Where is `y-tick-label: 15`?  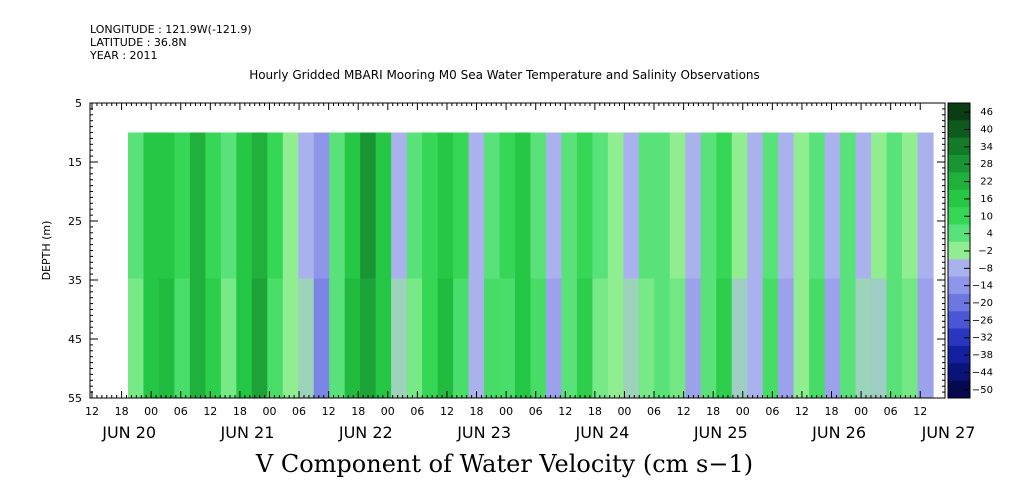
y-tick-label: 15 is located at coordinates (75, 162).